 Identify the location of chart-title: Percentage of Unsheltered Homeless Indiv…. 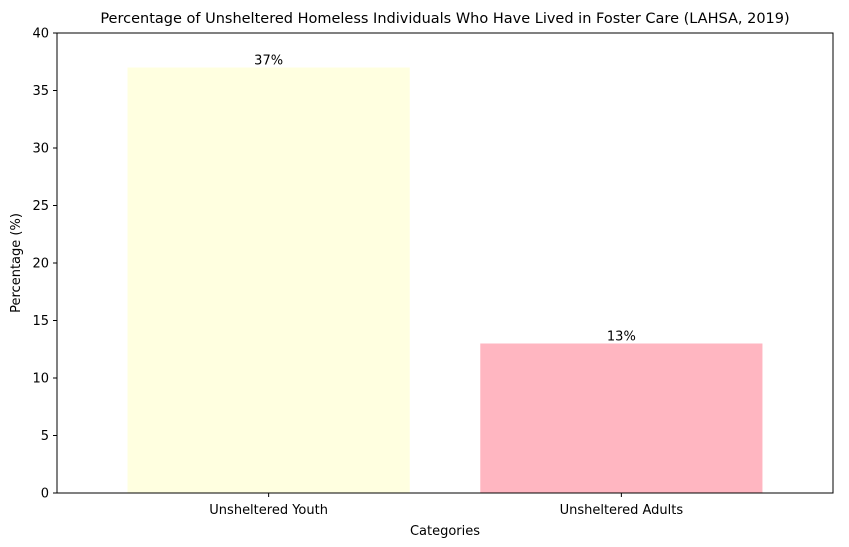
(444, 19).